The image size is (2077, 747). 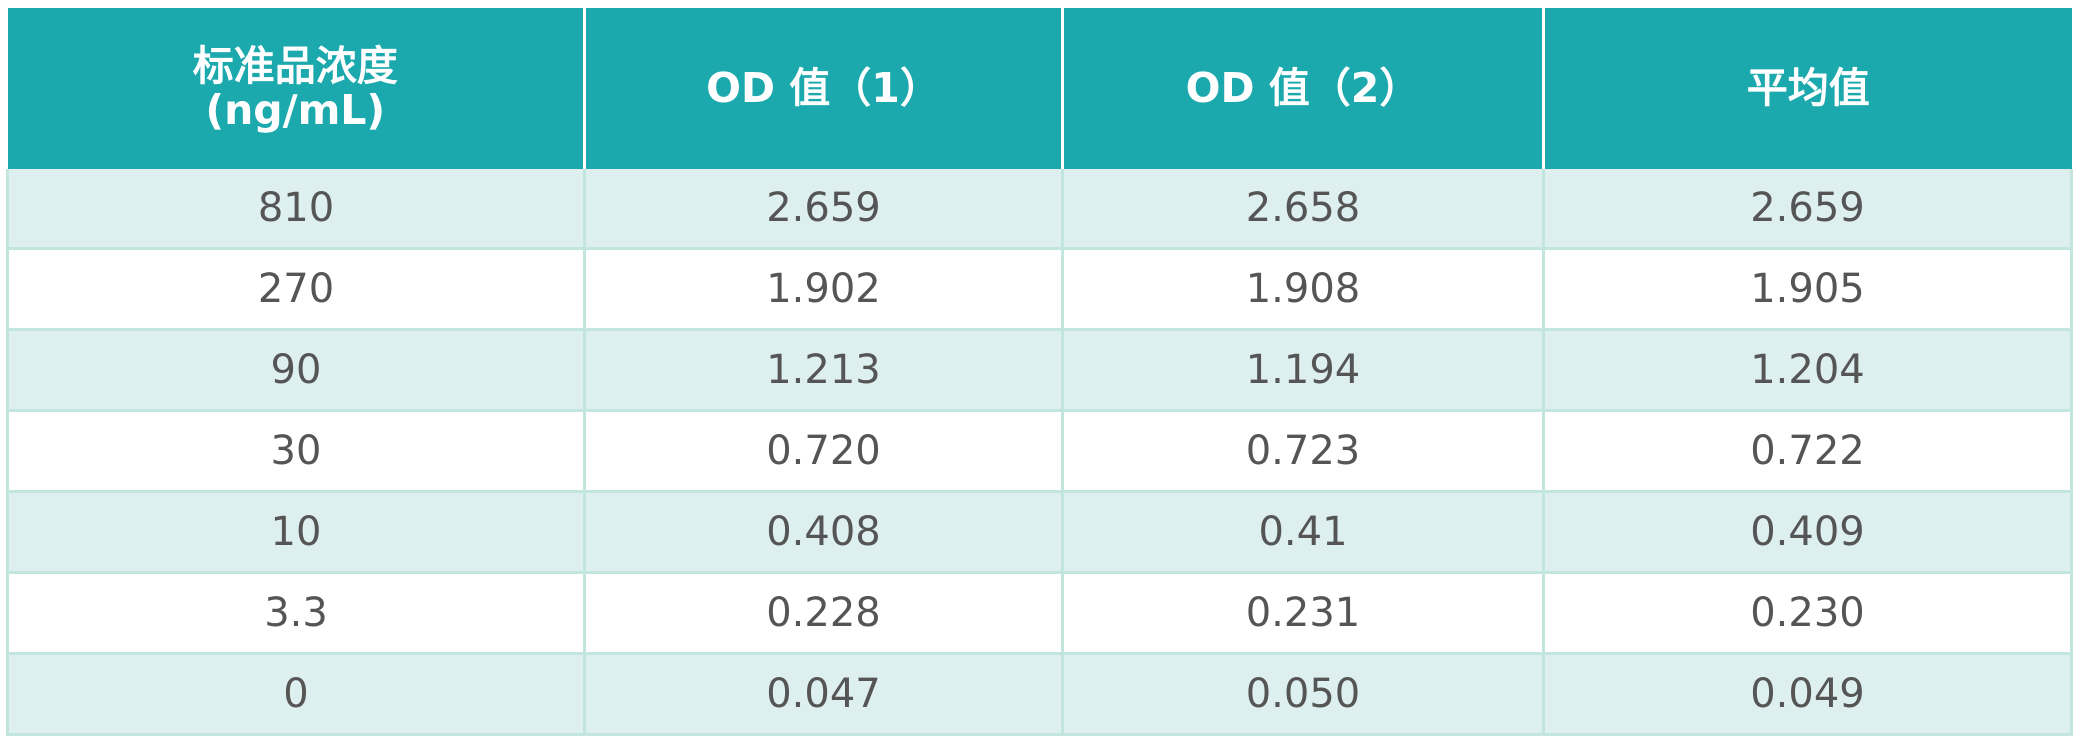 I want to click on header-od-value-1: OD 值（1）, so click(x=823, y=88).